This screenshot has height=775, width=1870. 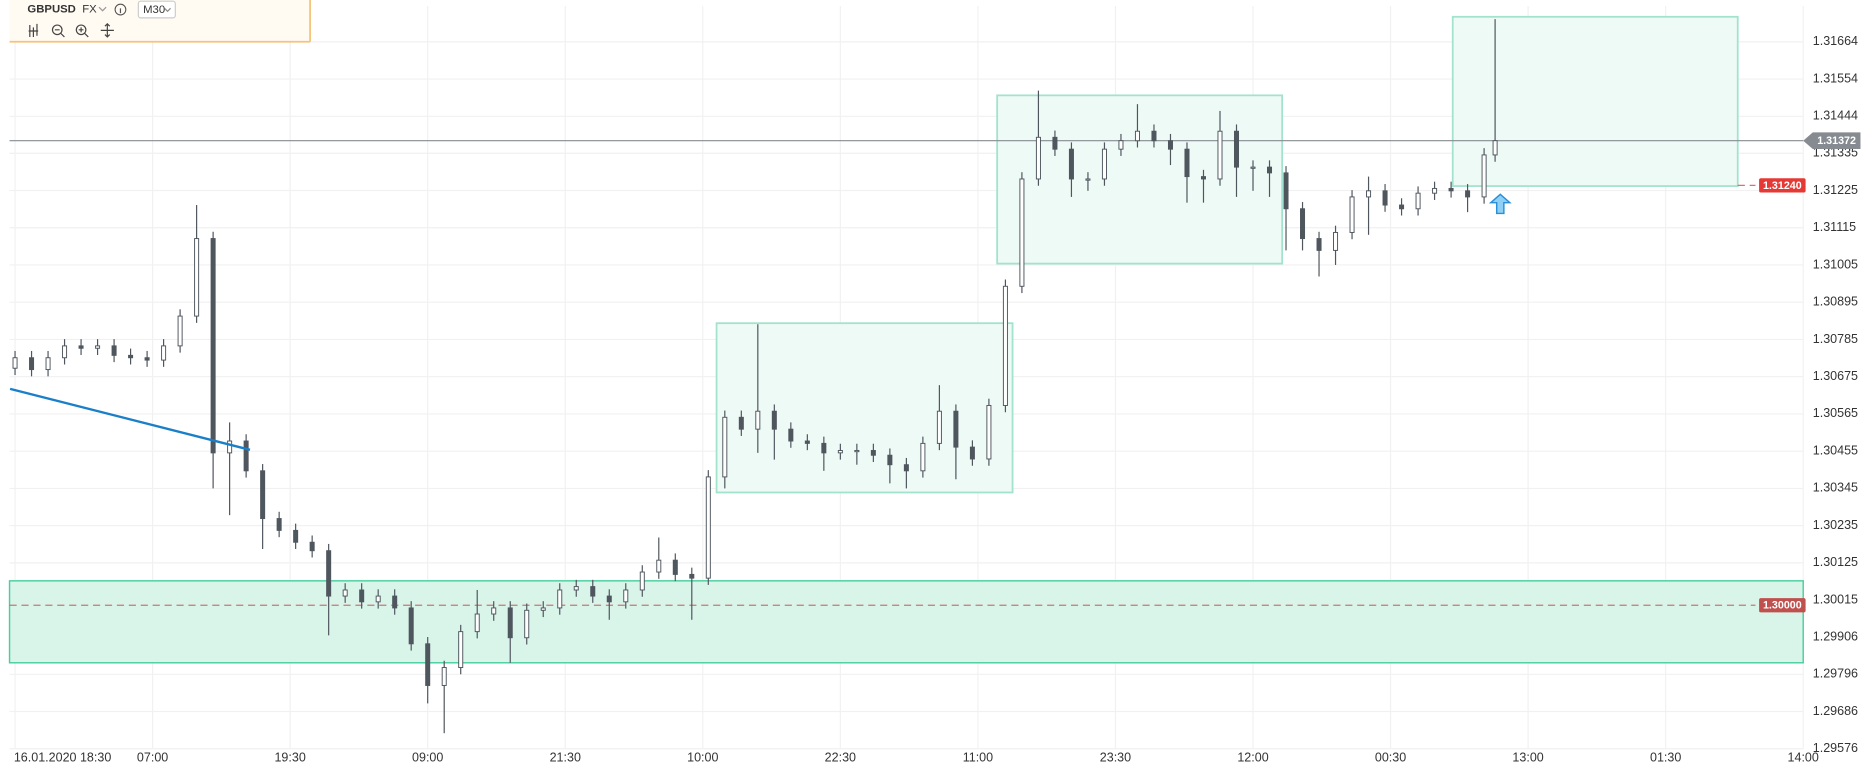 I want to click on x-tick-label: 10:00, so click(x=702, y=758).